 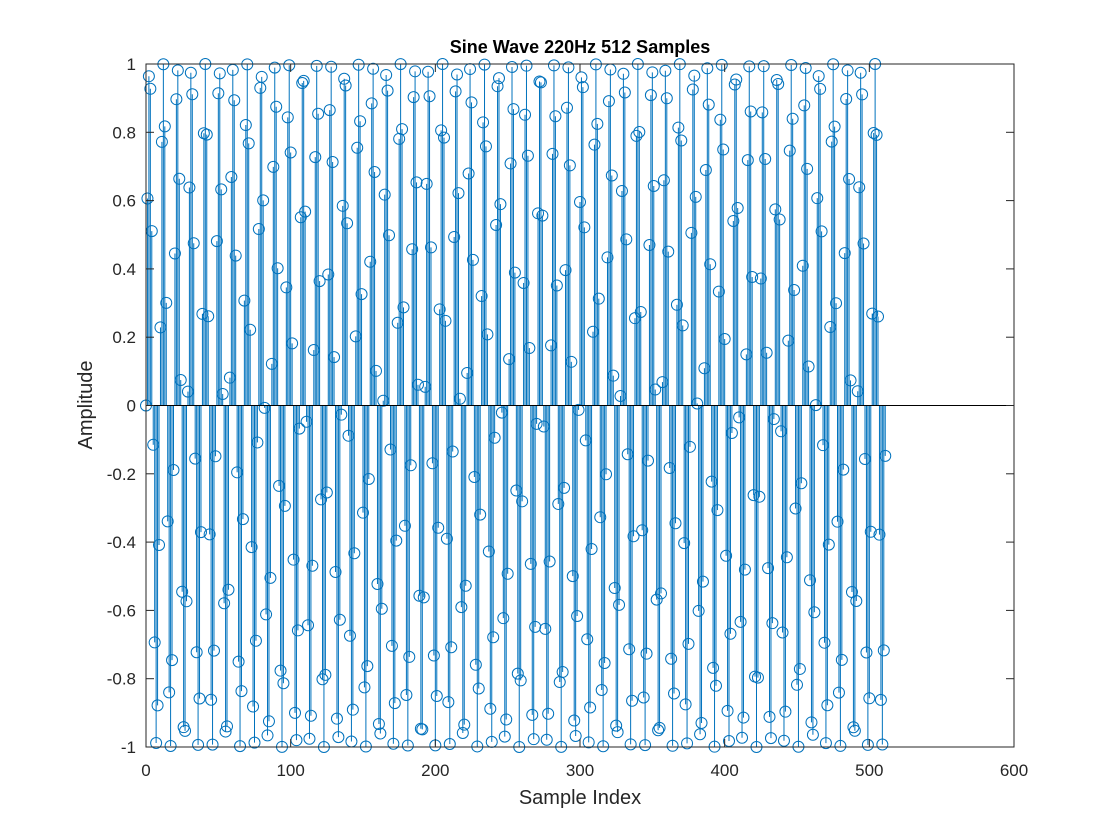 I want to click on y-tick-label: -1, so click(x=128, y=747).